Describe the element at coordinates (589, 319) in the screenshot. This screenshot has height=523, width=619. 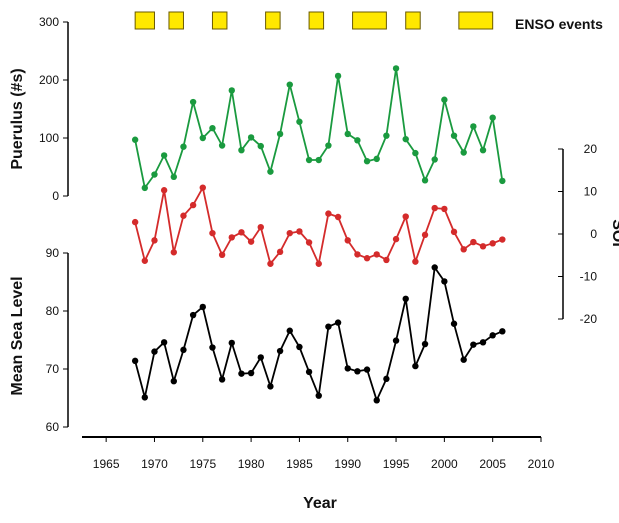
I see `soi-tick-label: -20` at that location.